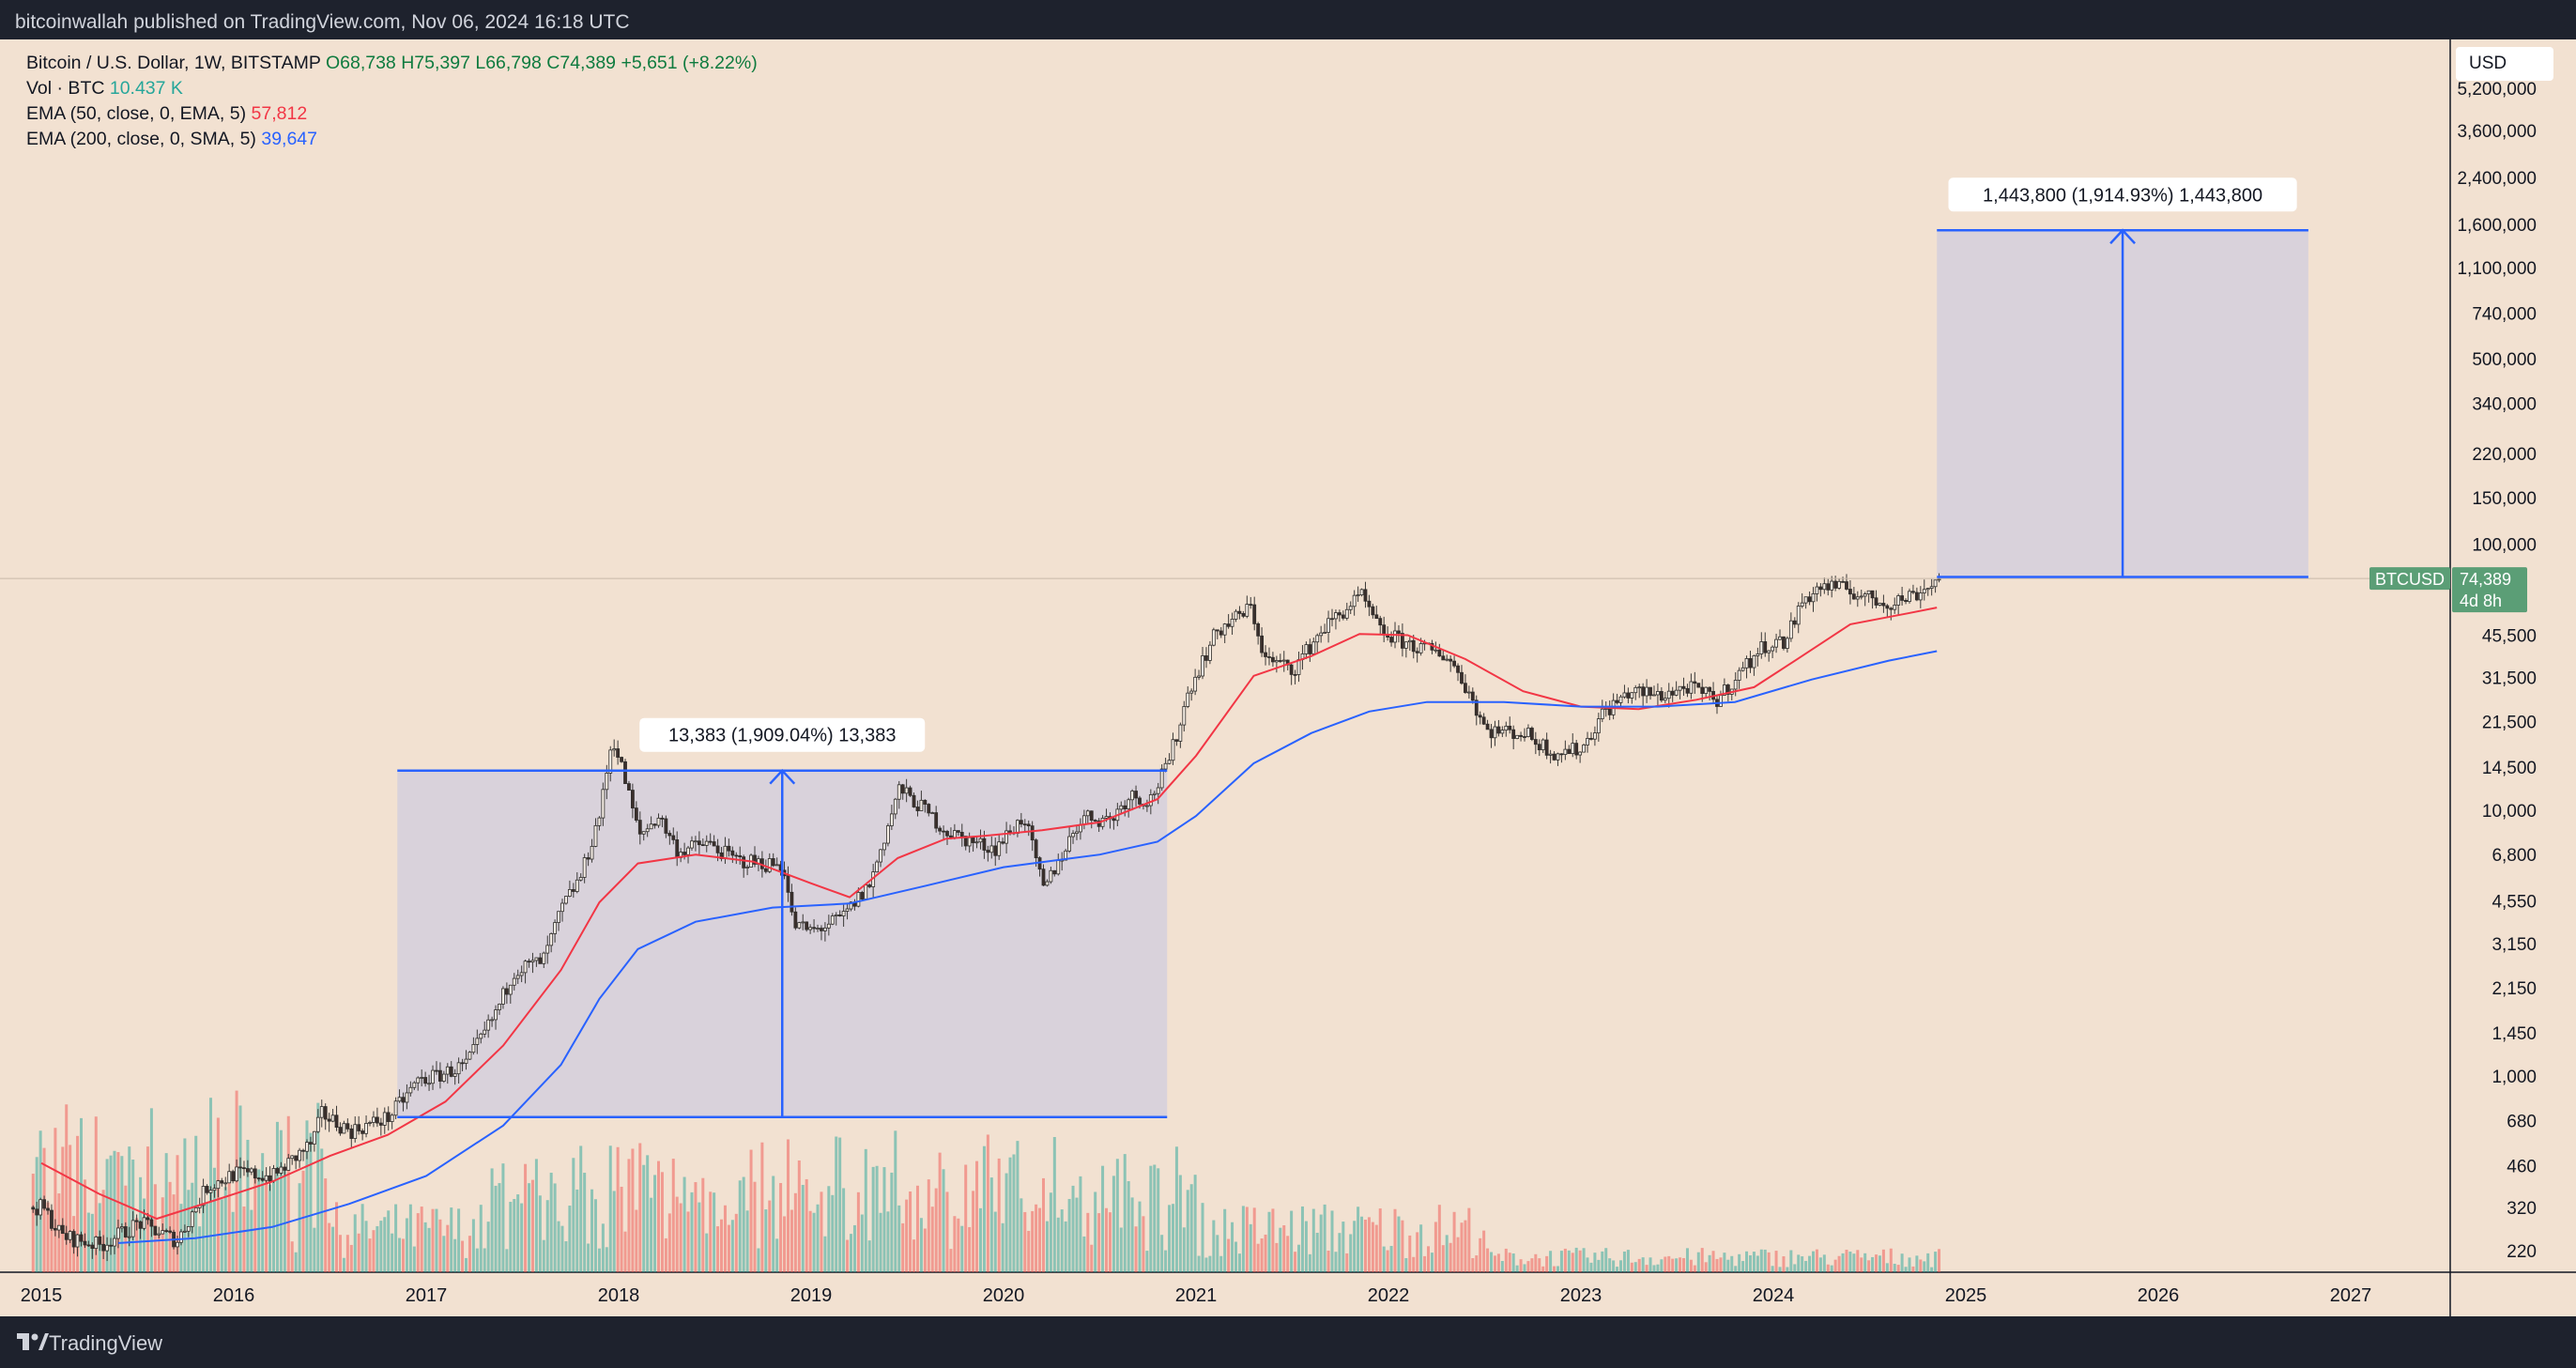  What do you see at coordinates (141, 139) in the screenshot?
I see `ema200-label: EMA (200, close, 0, SMA, 5)` at bounding box center [141, 139].